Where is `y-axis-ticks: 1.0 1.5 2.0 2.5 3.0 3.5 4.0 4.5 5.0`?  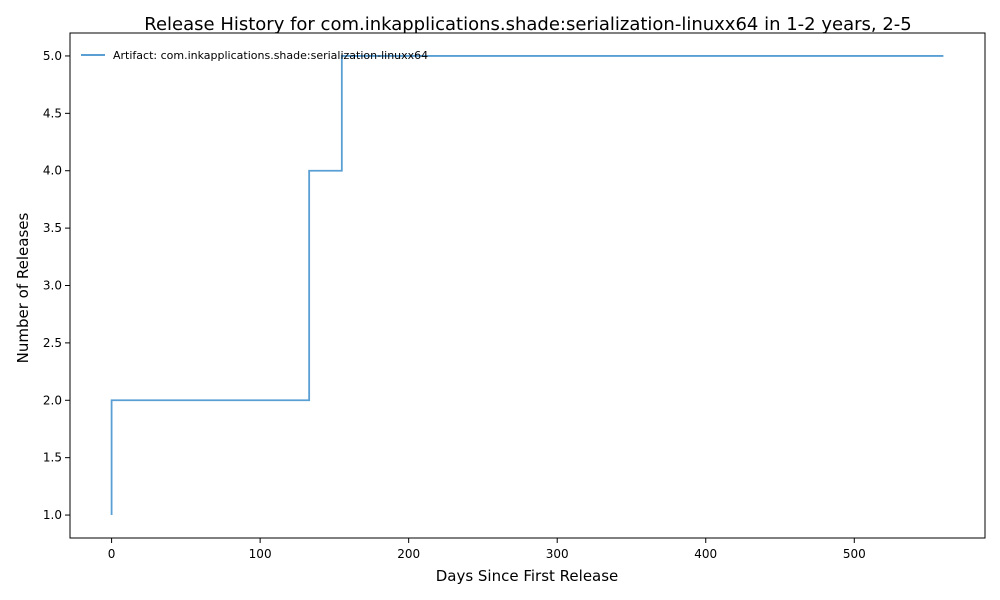 y-axis-ticks: 1.0 1.5 2.0 2.5 3.0 3.5 4.0 4.5 5.0 is located at coordinates (56, 285).